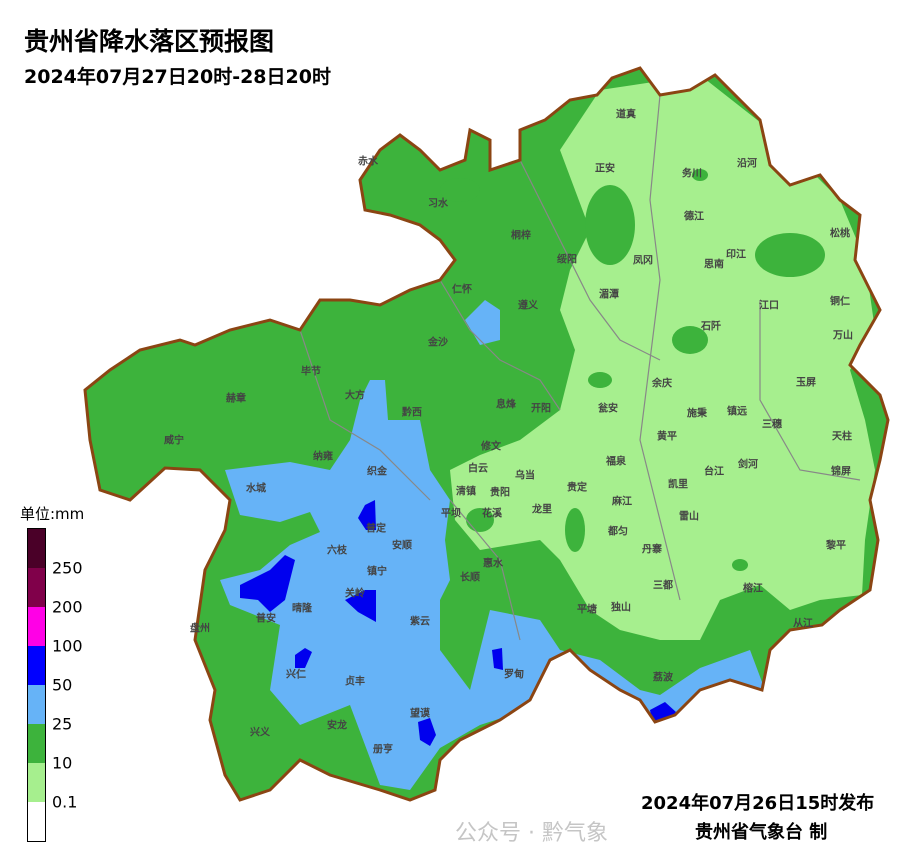 This screenshot has height=864, width=921. What do you see at coordinates (840, 302) in the screenshot?
I see `county-label: 铜仁` at bounding box center [840, 302].